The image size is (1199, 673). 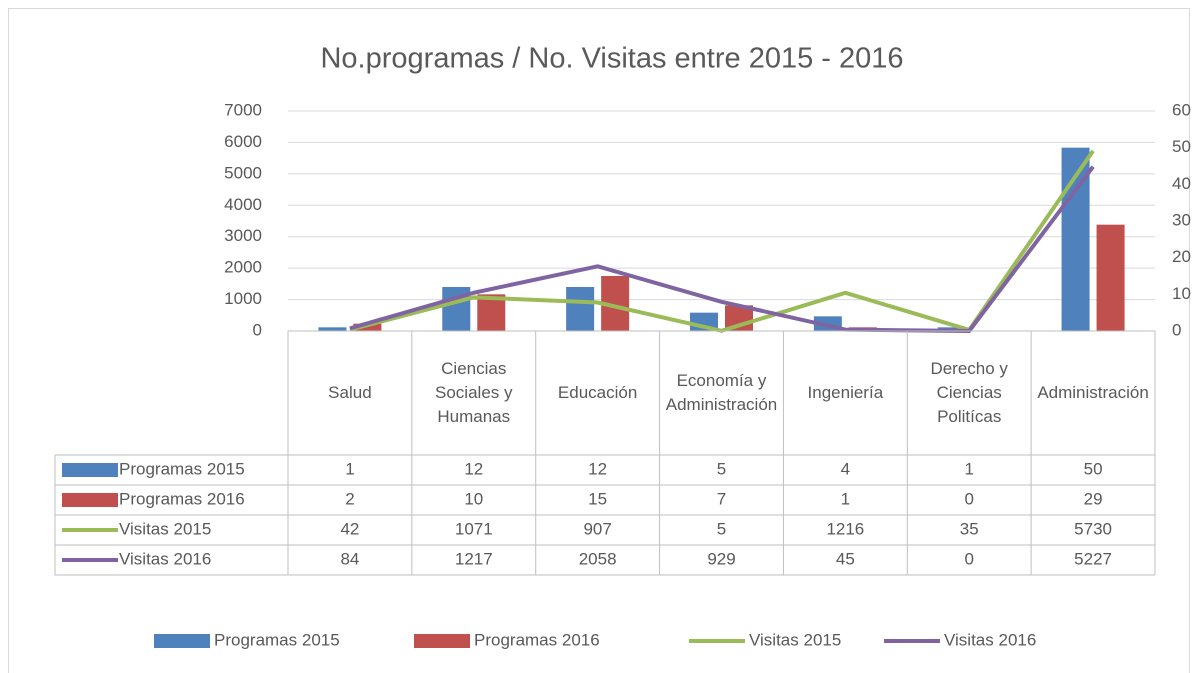 I want to click on y-tick-label: 3000, so click(x=243, y=235).